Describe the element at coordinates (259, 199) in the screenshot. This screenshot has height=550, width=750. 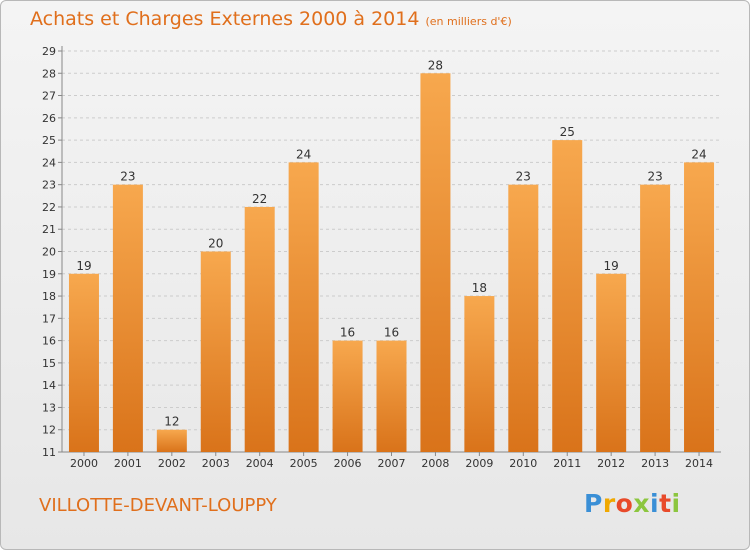
I see `data-label-2004: 22` at that location.